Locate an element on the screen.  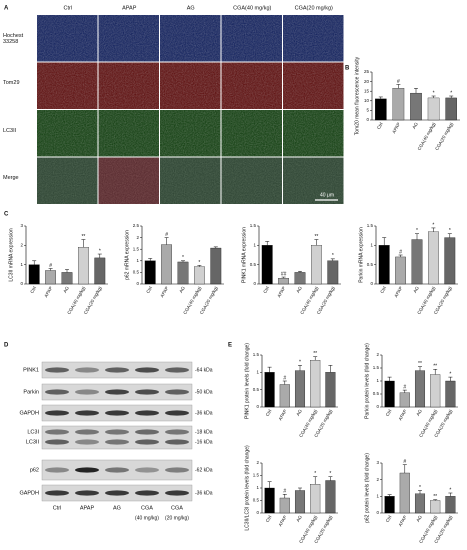
column-header: CGA(20 mg/kg) is located at coordinates (314, 8).